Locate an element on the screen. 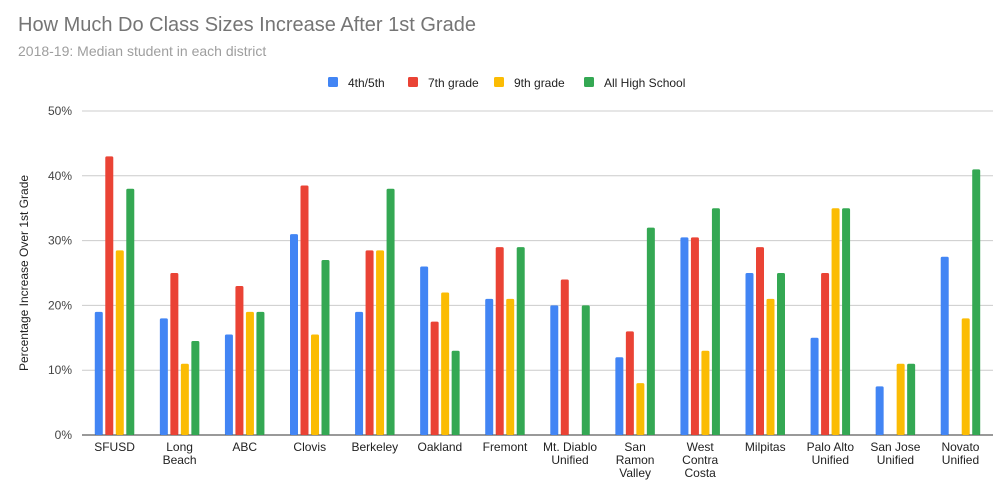 The height and width of the screenshot is (488, 1008). x-tick-label: SFUSD is located at coordinates (114, 447).